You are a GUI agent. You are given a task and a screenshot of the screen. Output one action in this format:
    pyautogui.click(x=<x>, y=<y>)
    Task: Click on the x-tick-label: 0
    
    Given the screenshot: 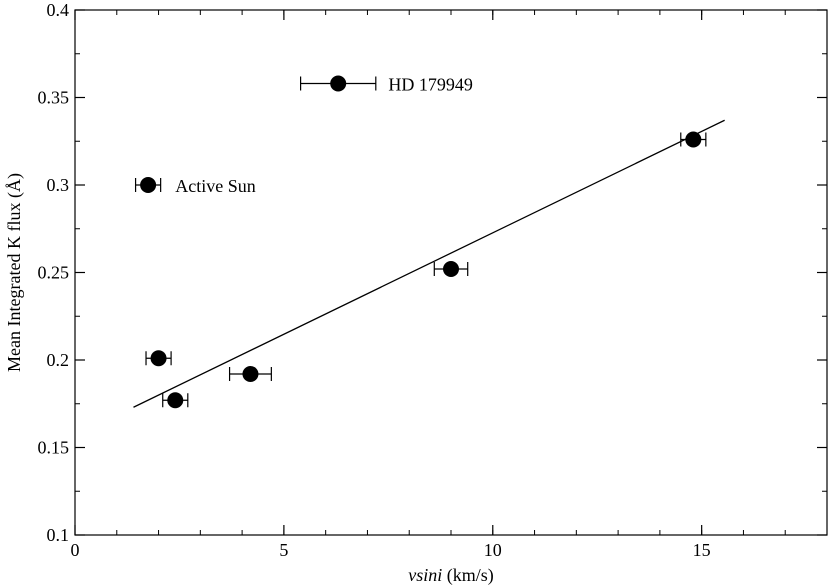 What is the action you would take?
    pyautogui.click(x=75, y=550)
    